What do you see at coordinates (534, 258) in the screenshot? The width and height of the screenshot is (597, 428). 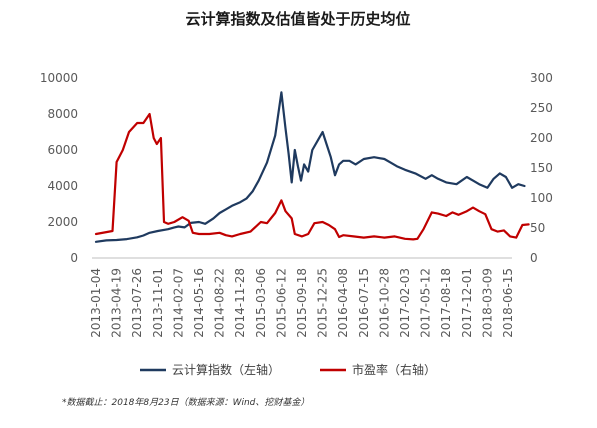 I see `right-y-tick-label: 0` at bounding box center [534, 258].